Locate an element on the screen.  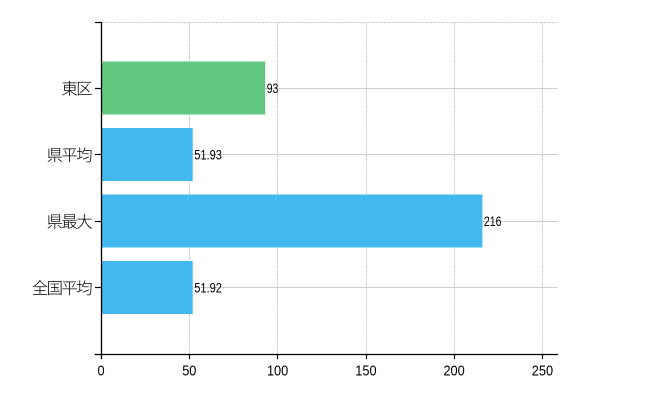
svg-text: 0 is located at coordinates (100, 371).